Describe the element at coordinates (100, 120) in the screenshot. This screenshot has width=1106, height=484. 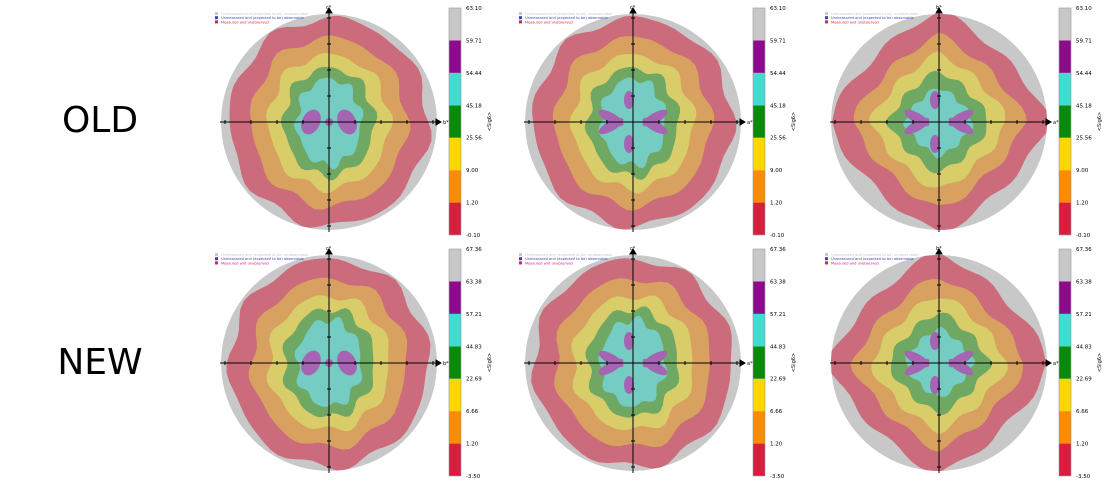
I see `row-label-old: OLD` at that location.